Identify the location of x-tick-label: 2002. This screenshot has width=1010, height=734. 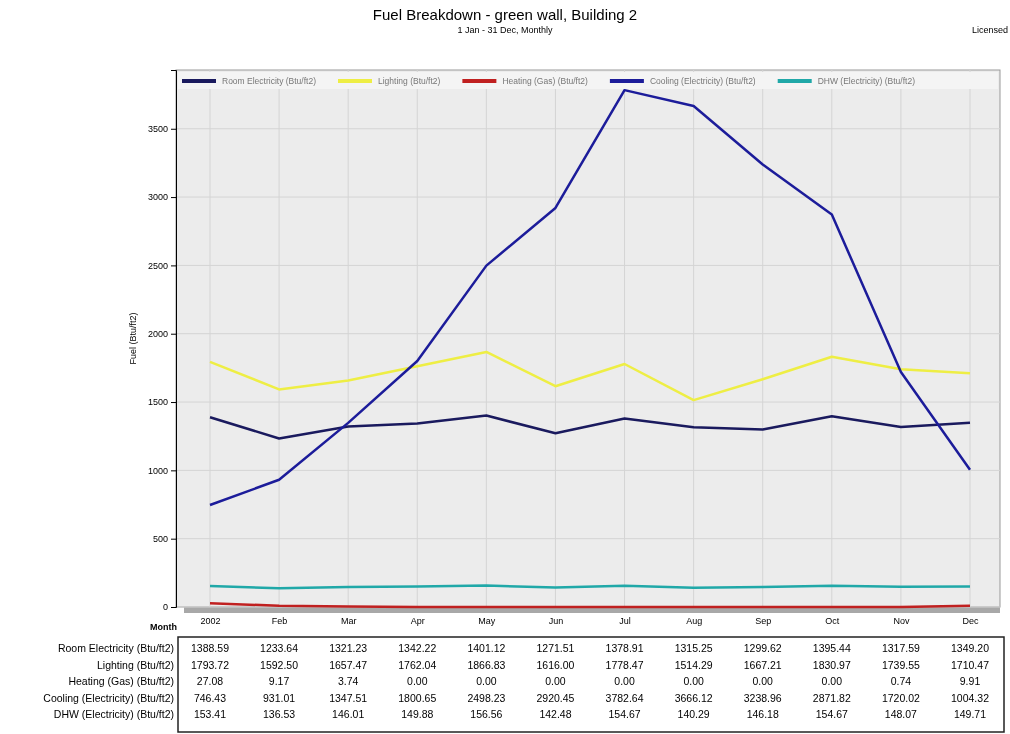
(210, 621).